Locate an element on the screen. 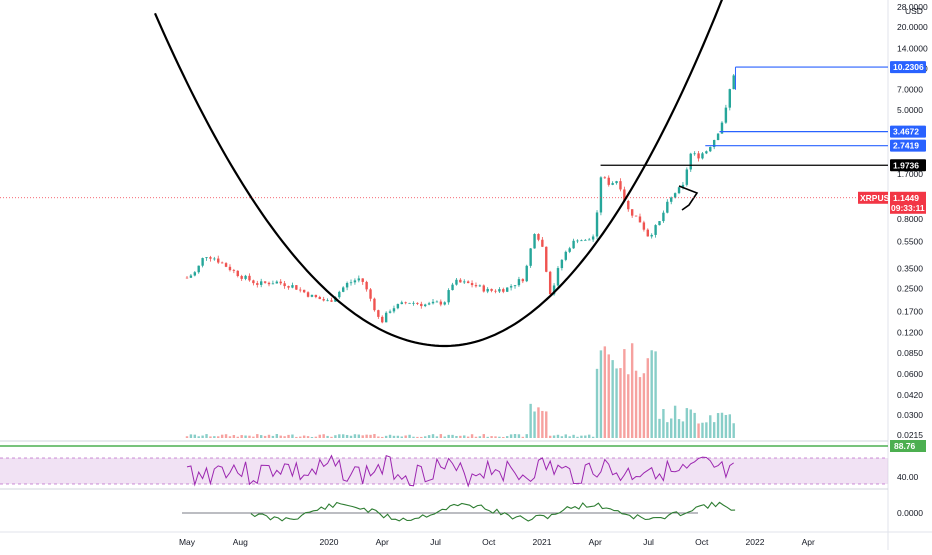 The image size is (932, 555). x-tick-11: Apr is located at coordinates (808, 542).